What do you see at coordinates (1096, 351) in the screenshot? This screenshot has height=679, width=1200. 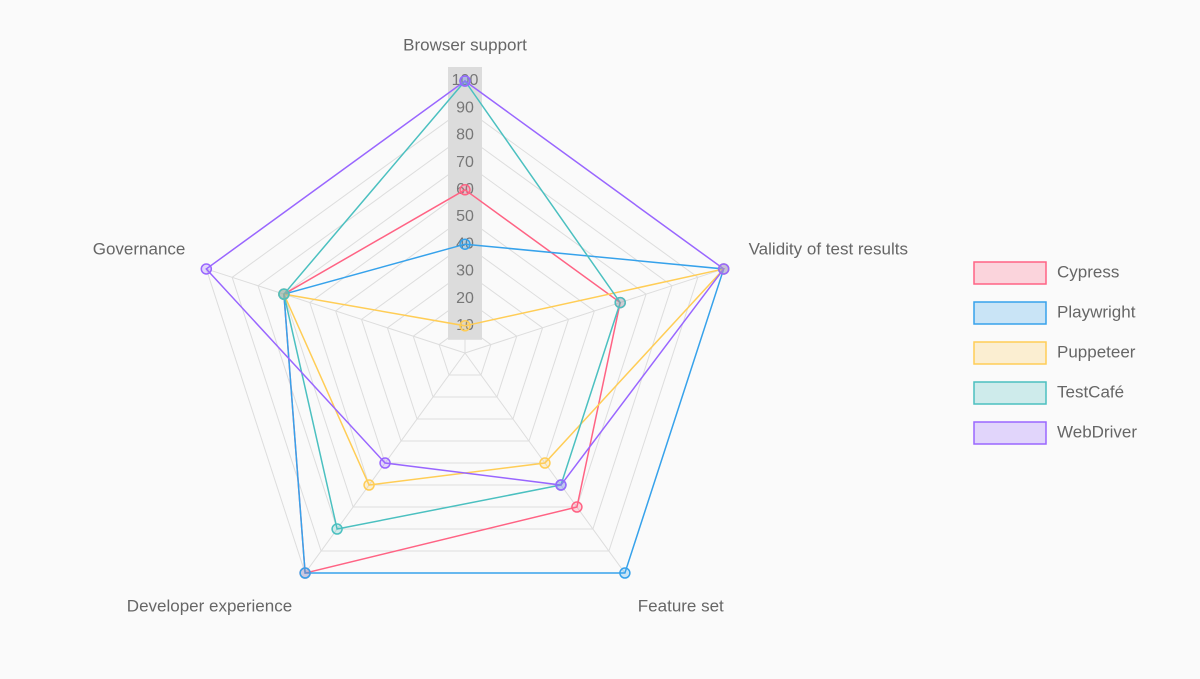 I see `legend-label: Puppeteer` at bounding box center [1096, 351].